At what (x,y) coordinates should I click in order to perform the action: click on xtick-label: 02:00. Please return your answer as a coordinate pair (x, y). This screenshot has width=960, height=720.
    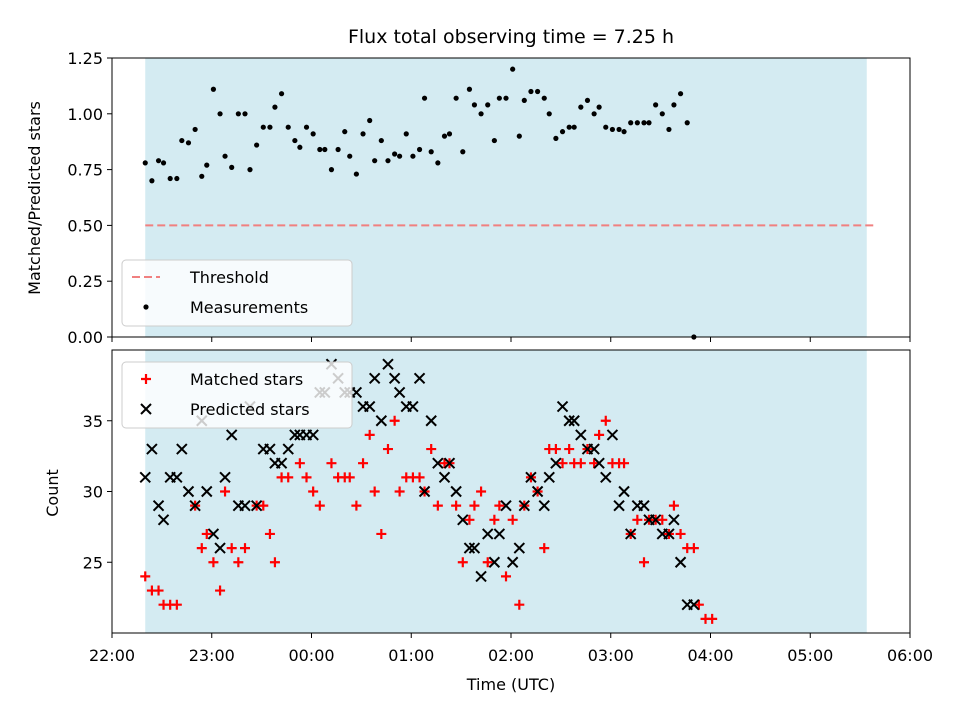
    Looking at the image, I should click on (511, 655).